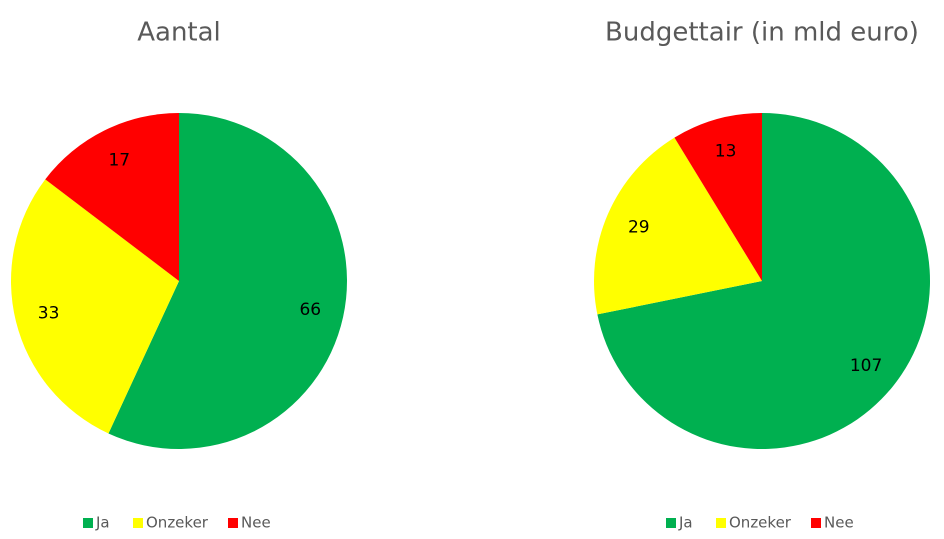 The height and width of the screenshot is (539, 944). What do you see at coordinates (310, 310) in the screenshot?
I see `data-label: 66` at bounding box center [310, 310].